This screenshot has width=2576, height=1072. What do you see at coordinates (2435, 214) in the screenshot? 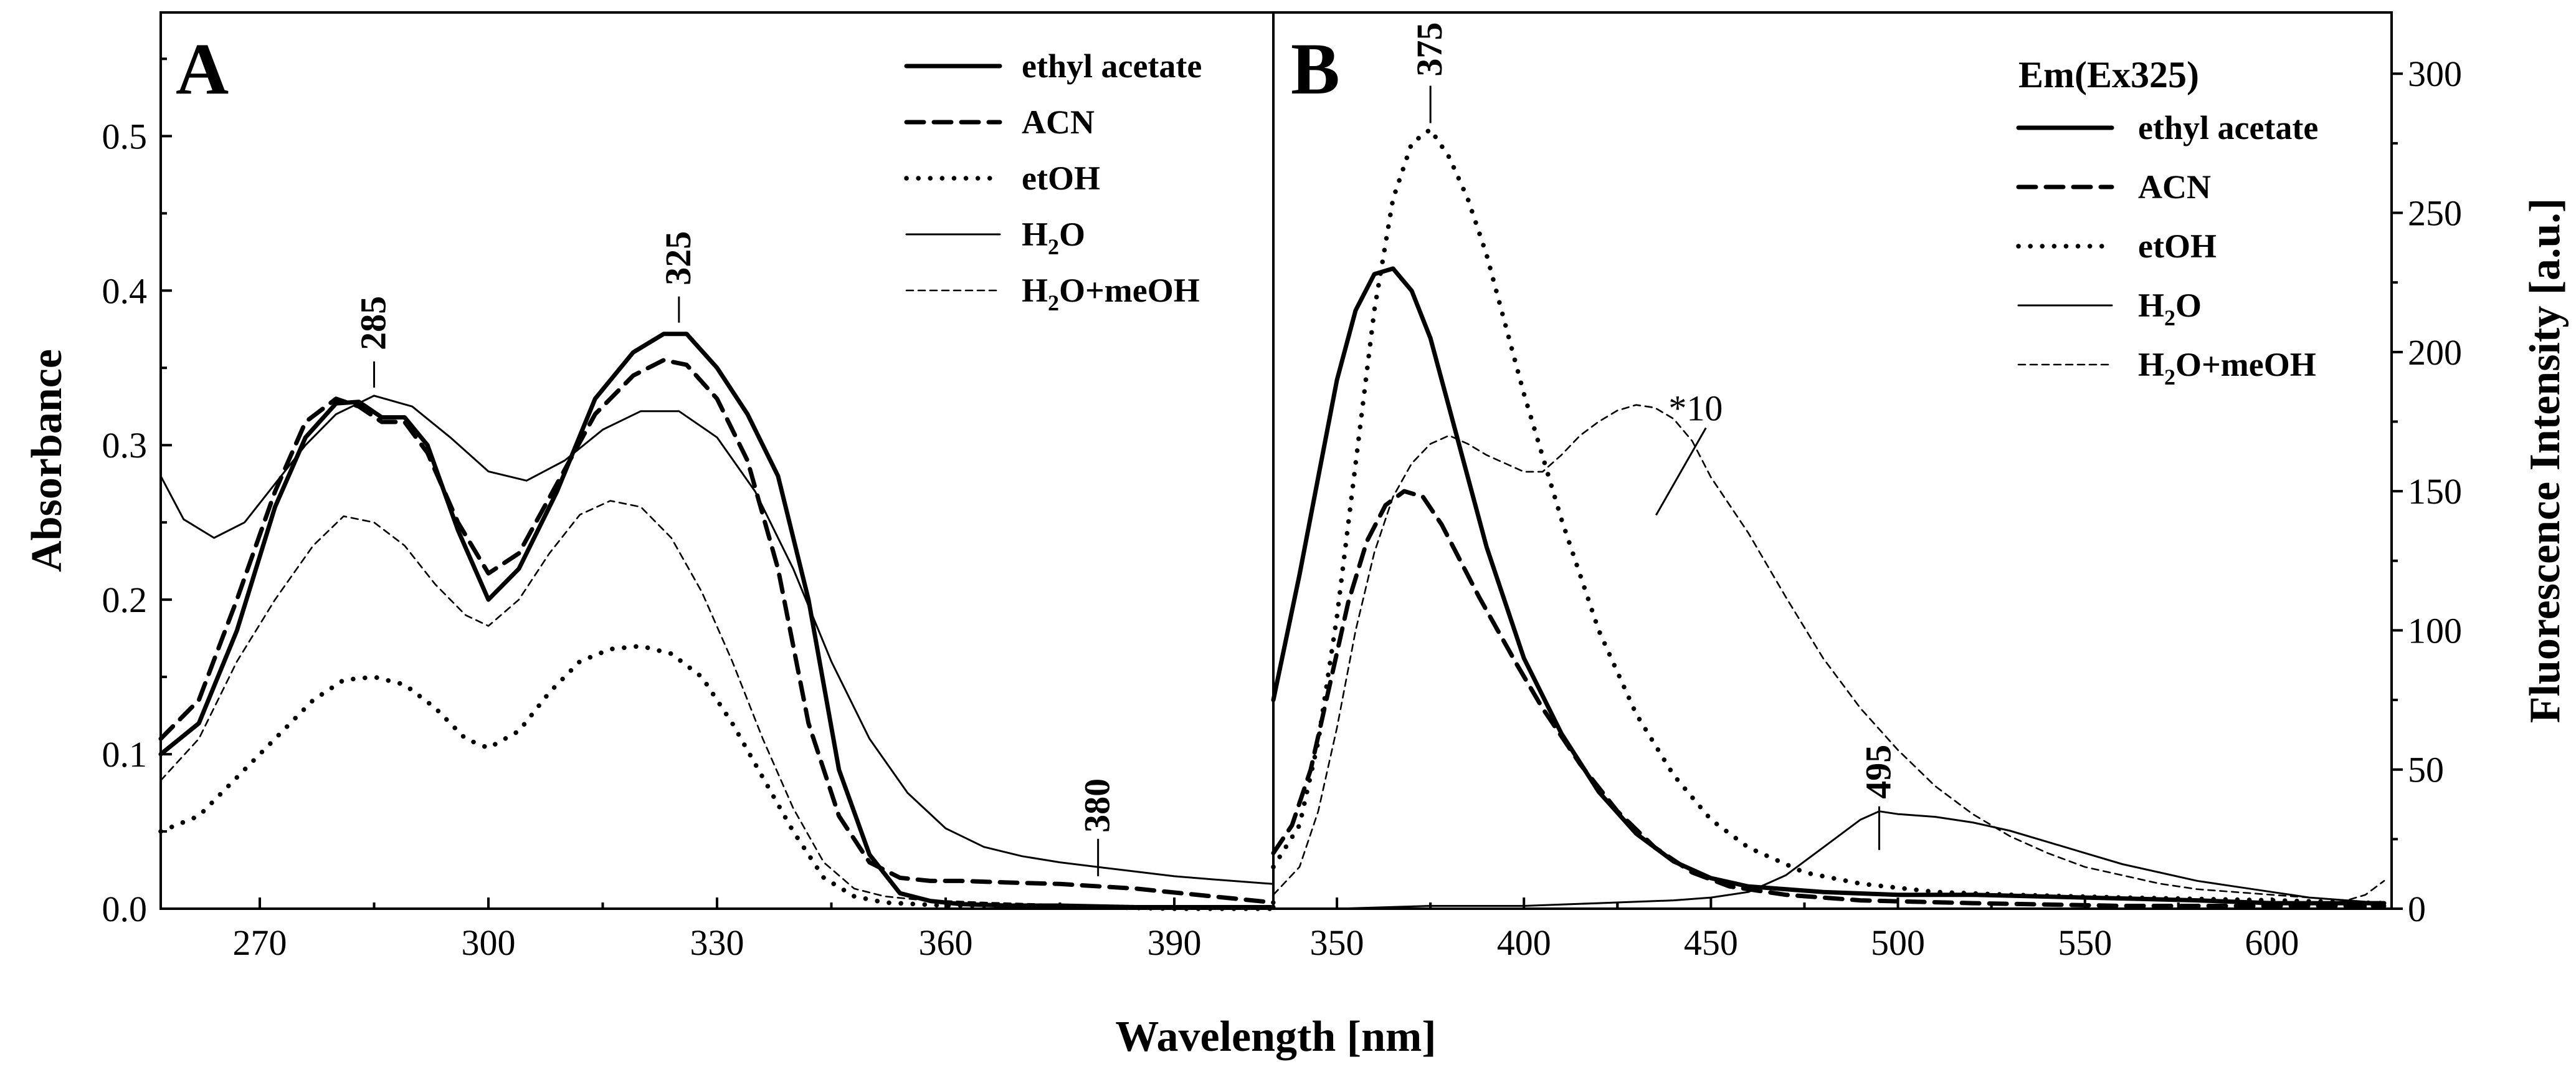
I see `panel-b-y-tick-label: 250` at bounding box center [2435, 214].